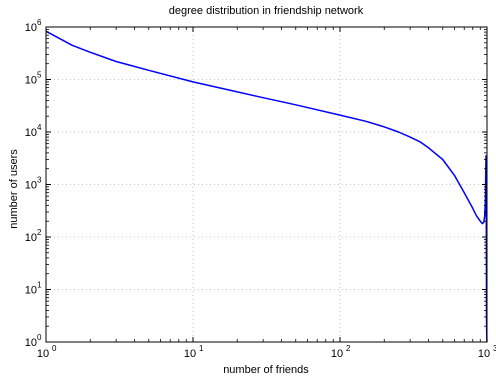 The image size is (496, 379). Describe the element at coordinates (39, 127) in the screenshot. I see `y-tick-label-exponent: 4` at that location.